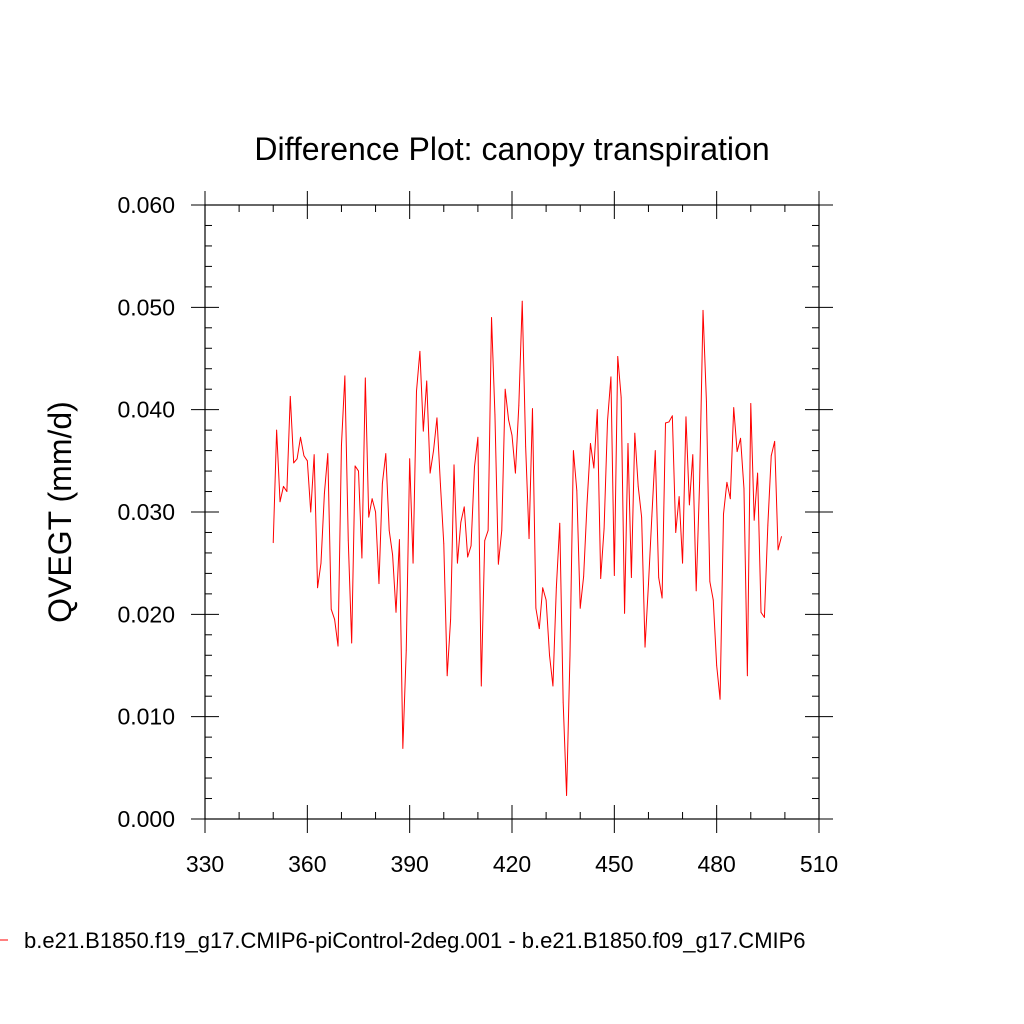  What do you see at coordinates (146, 717) in the screenshot?
I see `y-tick-label: 0.010` at bounding box center [146, 717].